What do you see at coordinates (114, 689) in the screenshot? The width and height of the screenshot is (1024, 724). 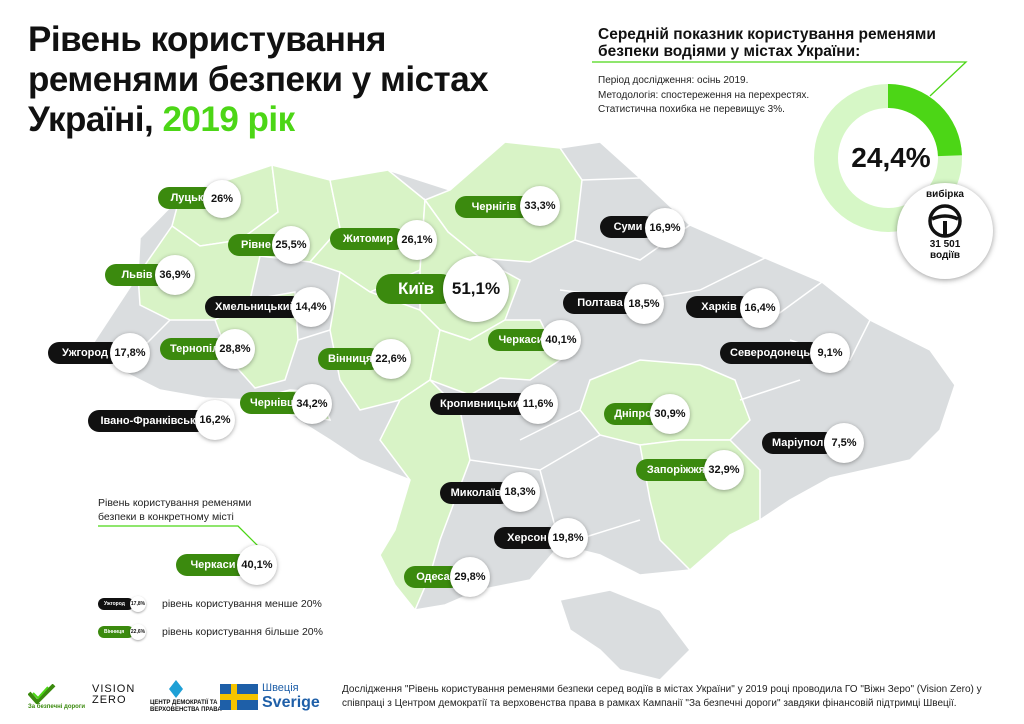 I see `vision-zero-line1: VISION` at bounding box center [114, 689].